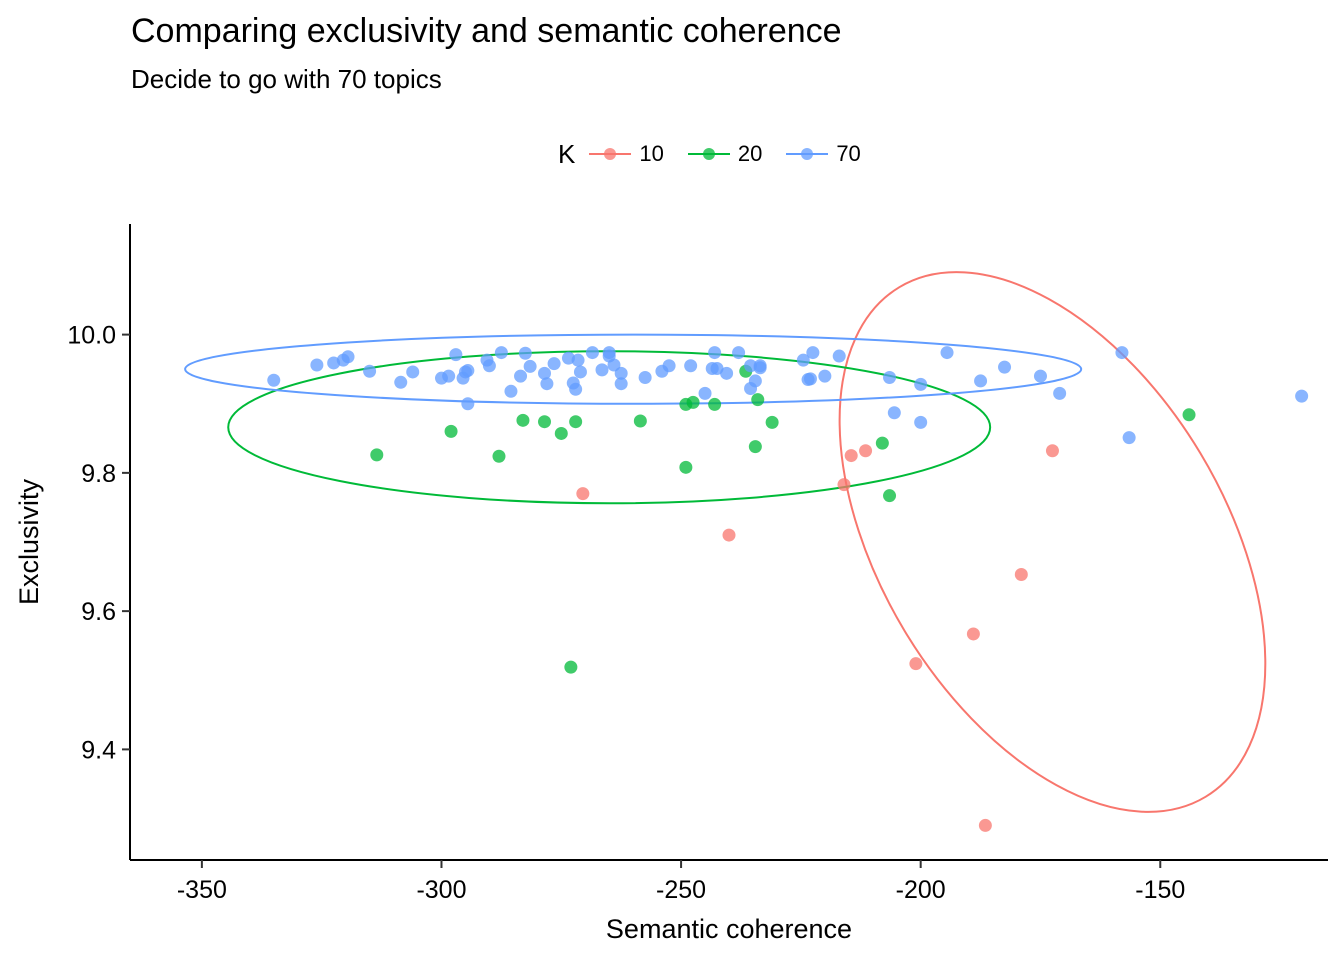  What do you see at coordinates (202, 890) in the screenshot?
I see `x-tick-label: -350` at bounding box center [202, 890].